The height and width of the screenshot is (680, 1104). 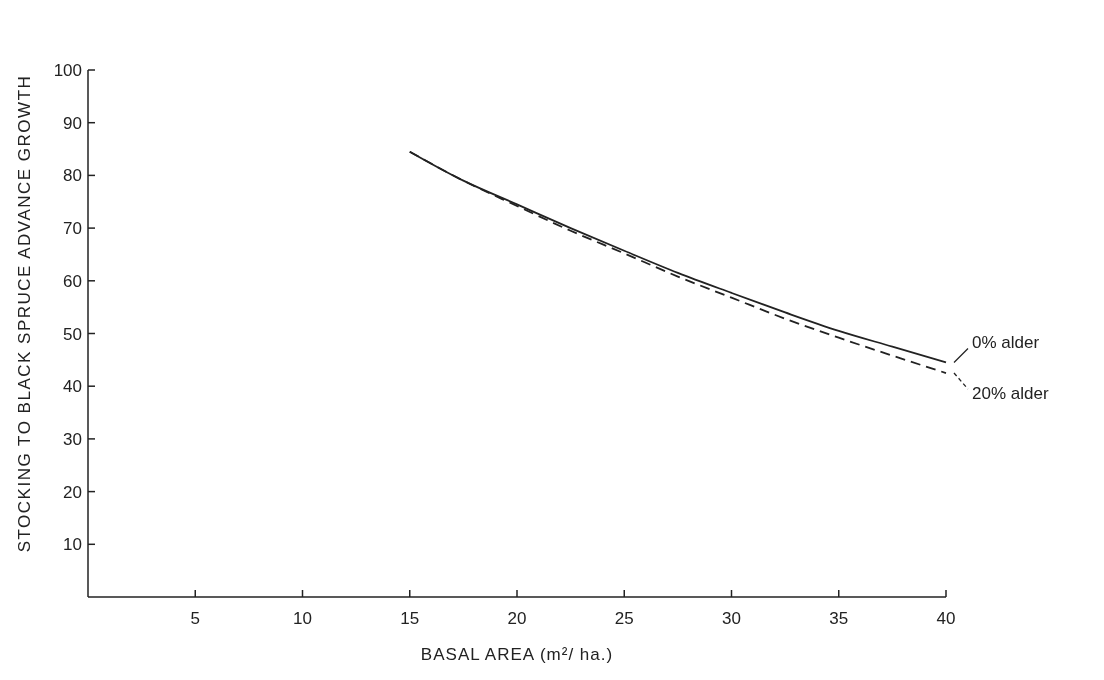 What do you see at coordinates (410, 618) in the screenshot?
I see `x-tick-label: 15` at bounding box center [410, 618].